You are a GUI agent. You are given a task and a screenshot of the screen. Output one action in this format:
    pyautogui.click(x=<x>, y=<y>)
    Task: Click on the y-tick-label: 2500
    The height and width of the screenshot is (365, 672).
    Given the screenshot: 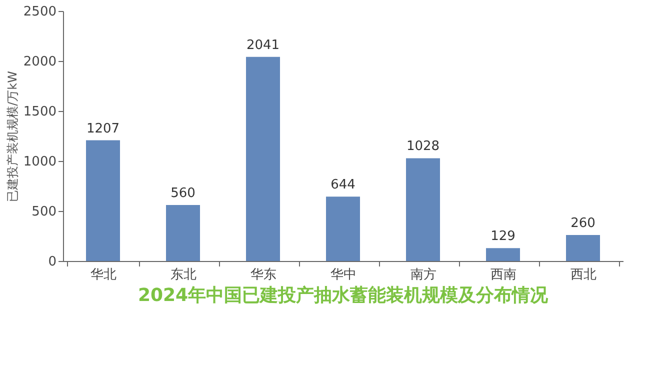 What is the action you would take?
    pyautogui.click(x=39, y=12)
    